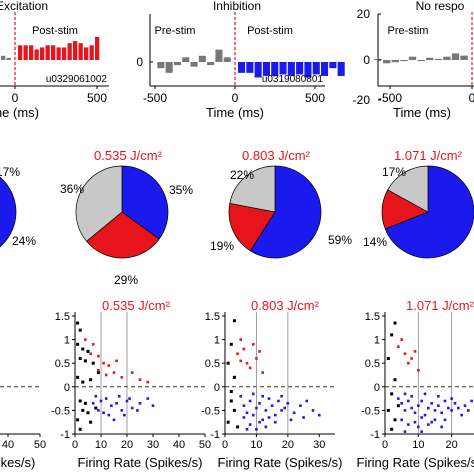 The image size is (474, 474). I want to click on y-tick-label: 0.5, so click(372, 364).